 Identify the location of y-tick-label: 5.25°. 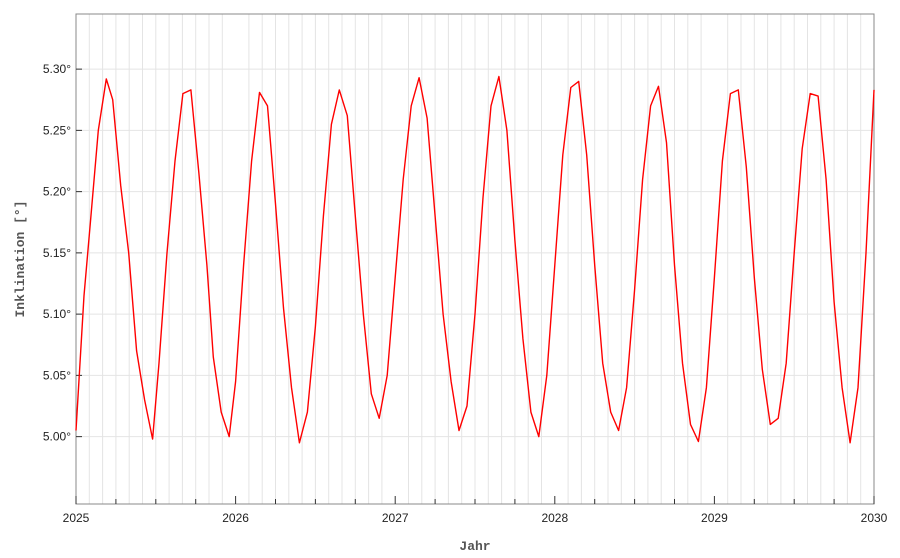
(57, 130).